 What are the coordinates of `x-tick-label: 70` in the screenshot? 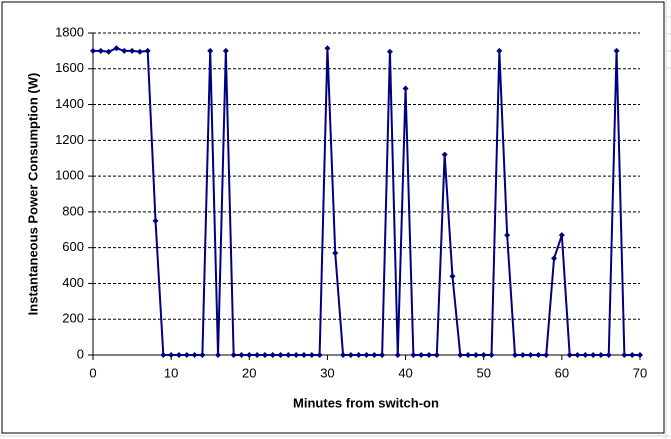 It's located at (640, 372).